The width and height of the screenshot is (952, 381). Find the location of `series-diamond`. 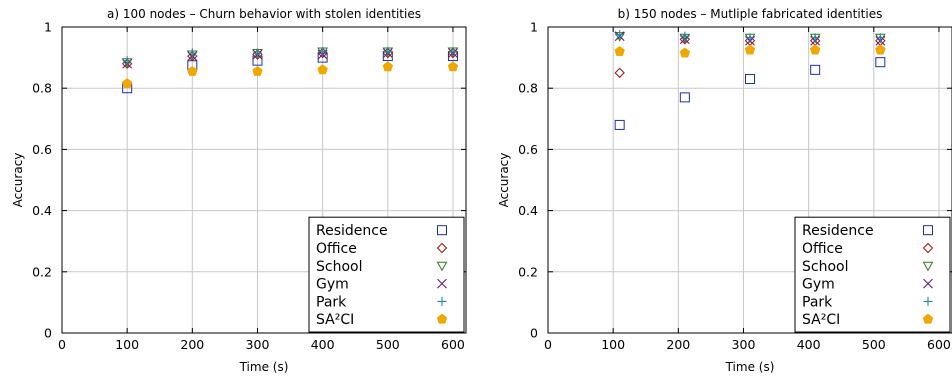

series-diamond is located at coordinates (290, 58).